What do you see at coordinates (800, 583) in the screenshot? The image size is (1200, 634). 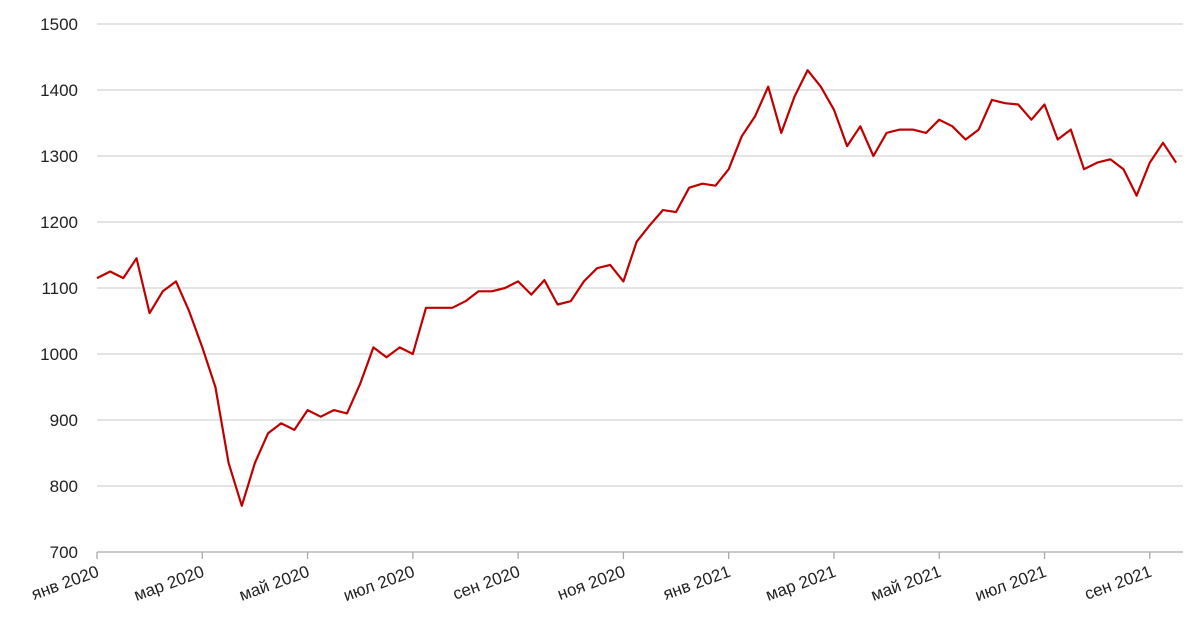 I see `x-tick-label: мар 2021` at bounding box center [800, 583].